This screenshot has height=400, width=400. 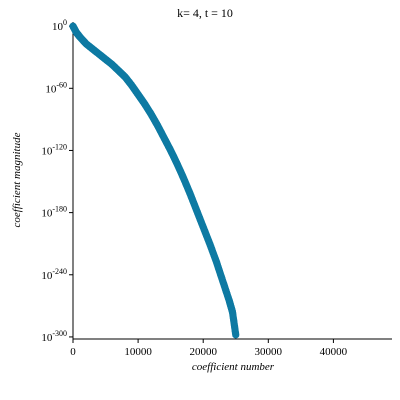 What do you see at coordinates (233, 367) in the screenshot?
I see `x-axis-label: coefficient number` at bounding box center [233, 367].